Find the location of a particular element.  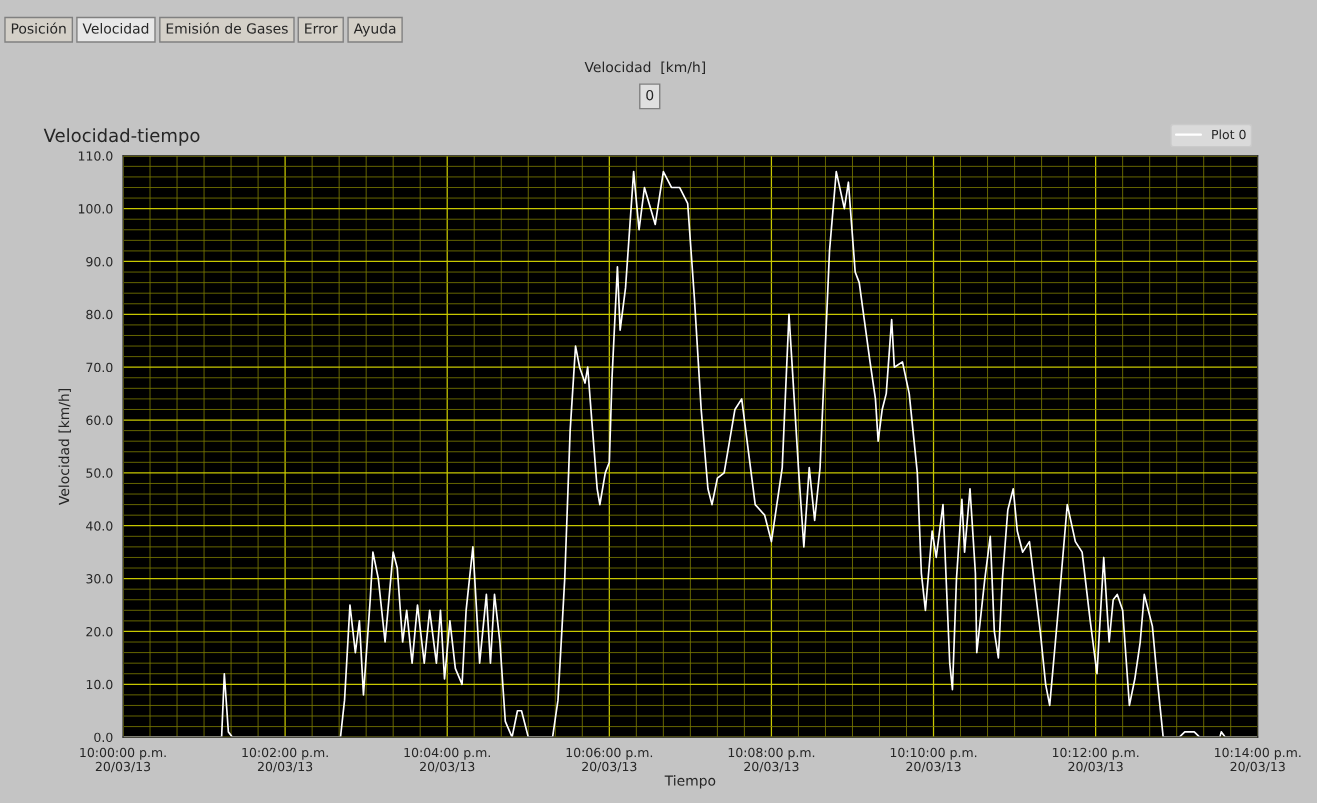

x-tick-label: 10:12:00 p.m. 20/03/13 is located at coordinates (1095, 760).